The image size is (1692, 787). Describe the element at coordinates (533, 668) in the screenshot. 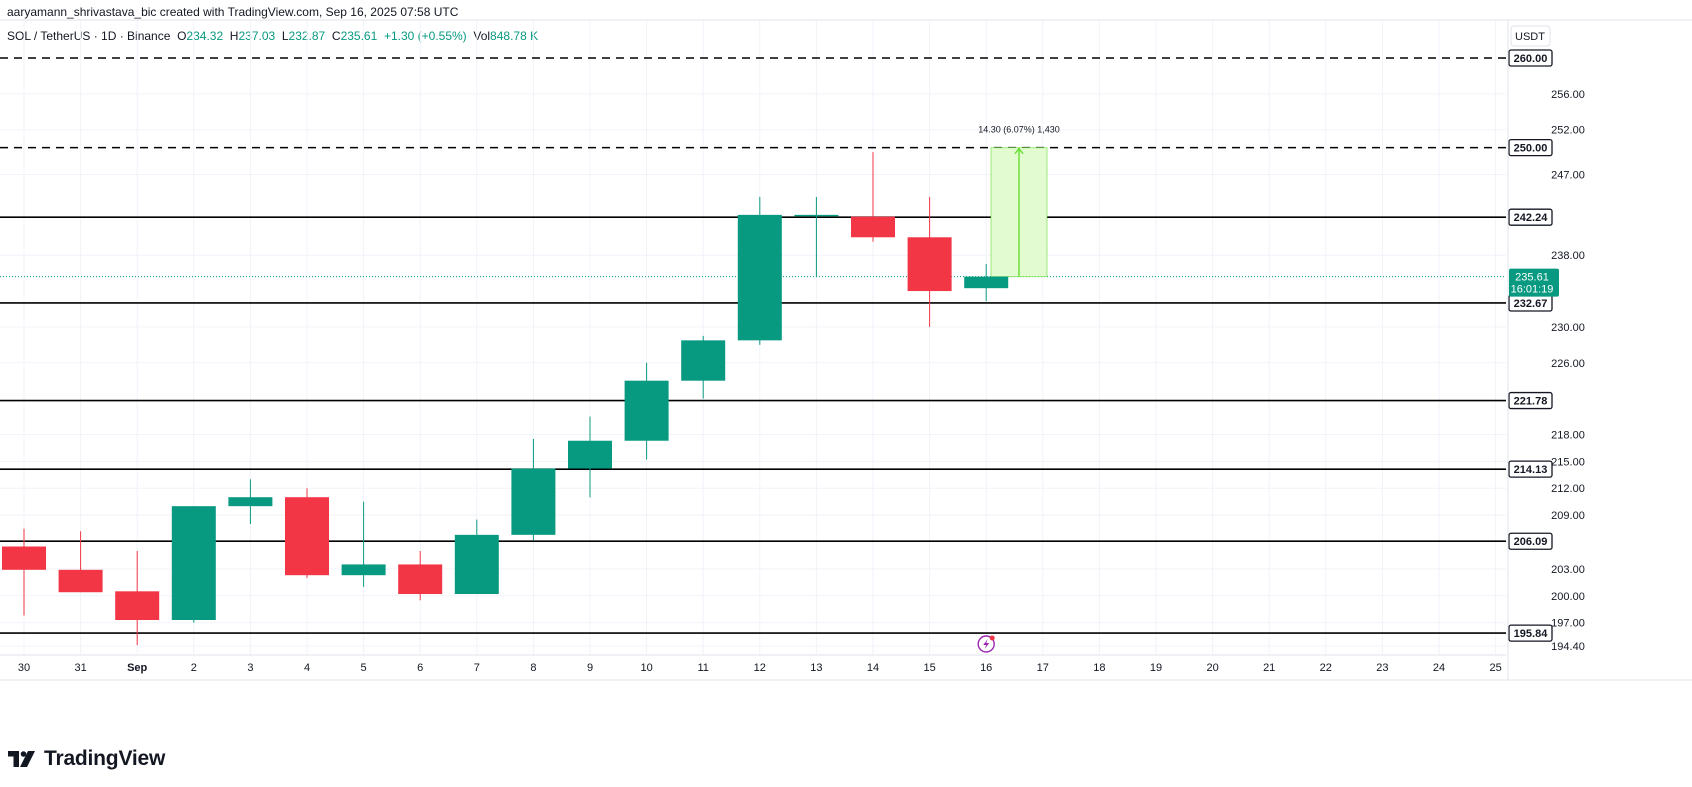

I see `date-tick-label: 8` at that location.